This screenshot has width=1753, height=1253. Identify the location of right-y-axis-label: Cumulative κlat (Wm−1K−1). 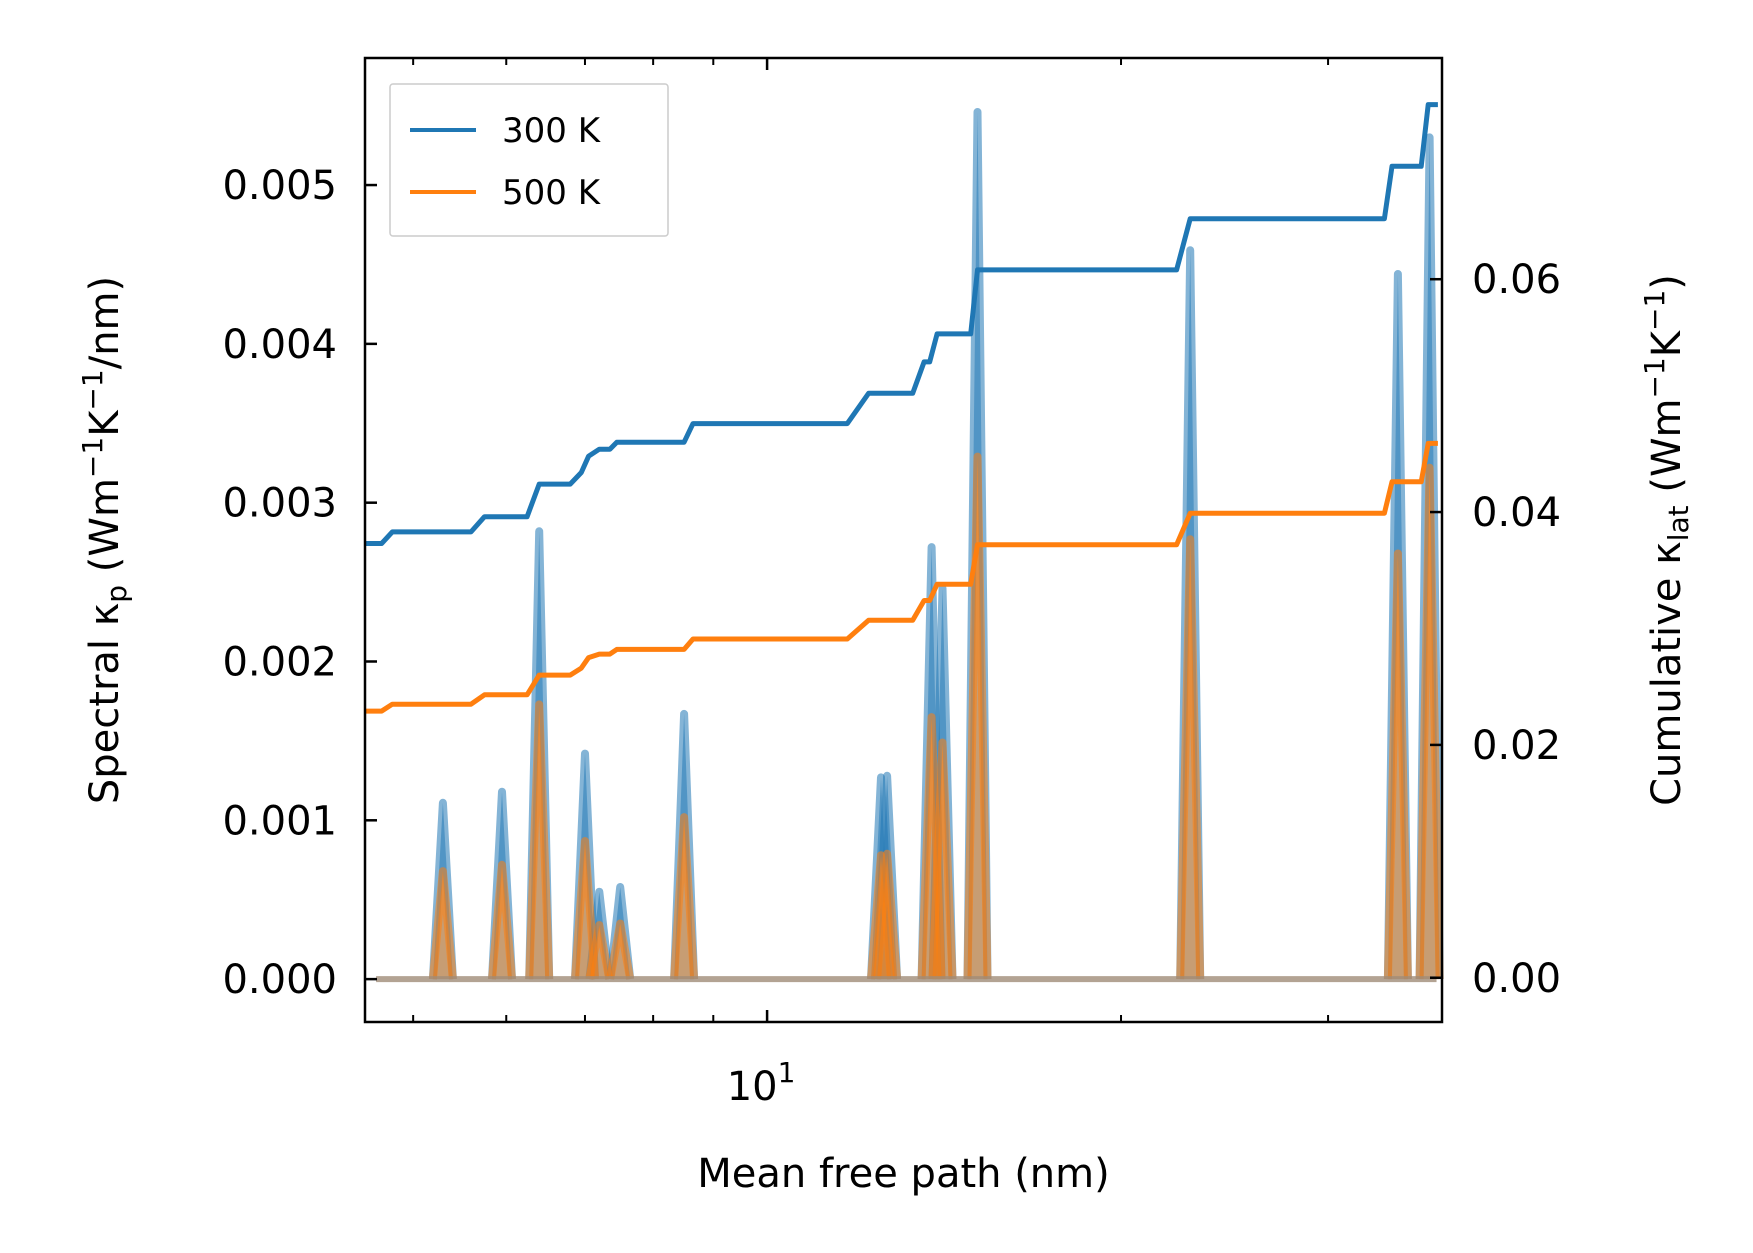
(1666, 540).